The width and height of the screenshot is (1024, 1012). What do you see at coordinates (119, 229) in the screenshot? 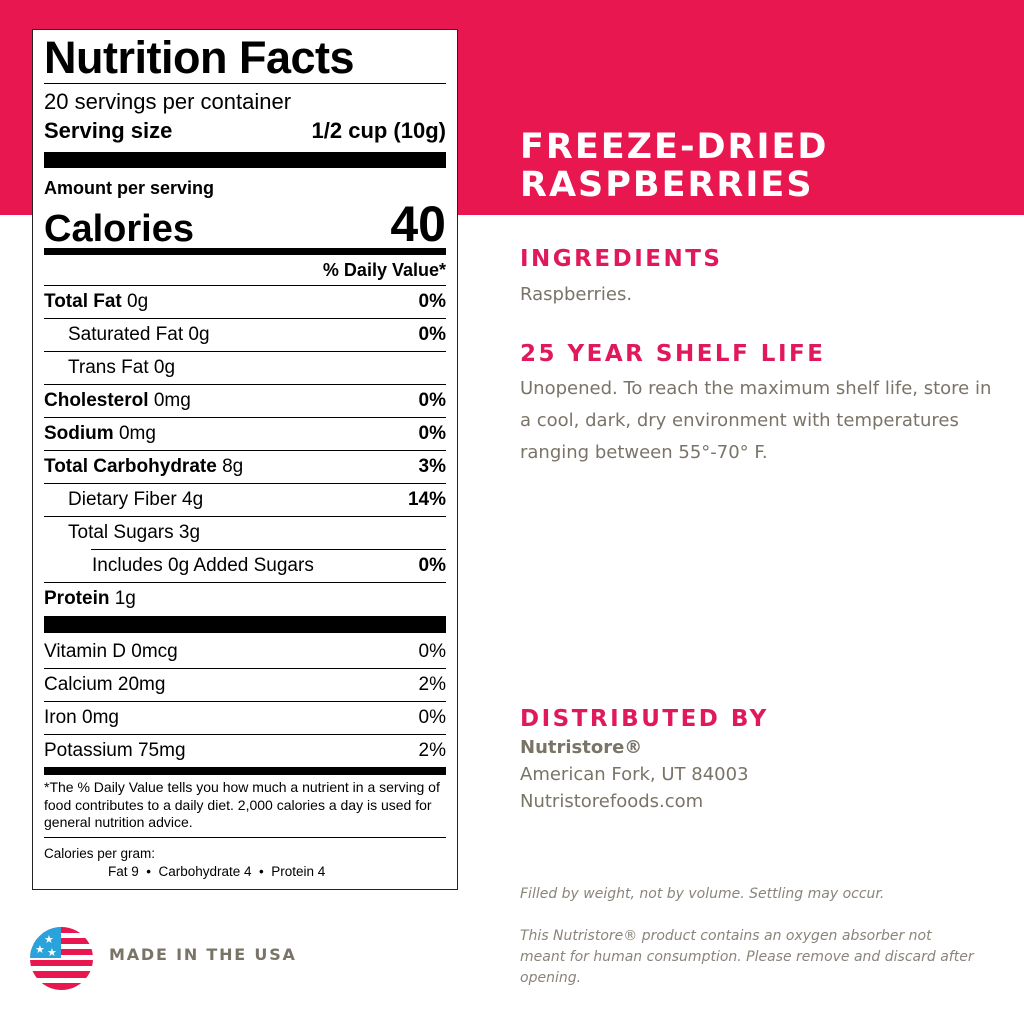
I see `calories-label: Calories` at bounding box center [119, 229].